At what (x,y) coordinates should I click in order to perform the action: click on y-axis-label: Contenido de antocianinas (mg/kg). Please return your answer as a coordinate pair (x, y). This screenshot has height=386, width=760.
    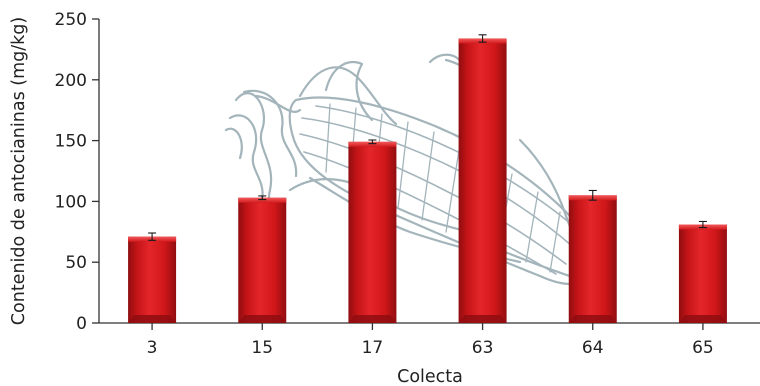
    Looking at the image, I should click on (19, 171).